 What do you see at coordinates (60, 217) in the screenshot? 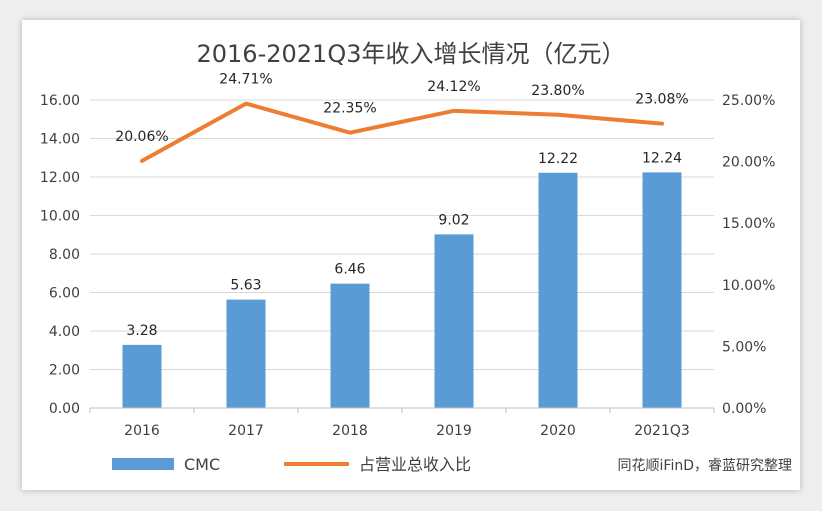
I see `y-left-tick-label: 10.00` at bounding box center [60, 217].